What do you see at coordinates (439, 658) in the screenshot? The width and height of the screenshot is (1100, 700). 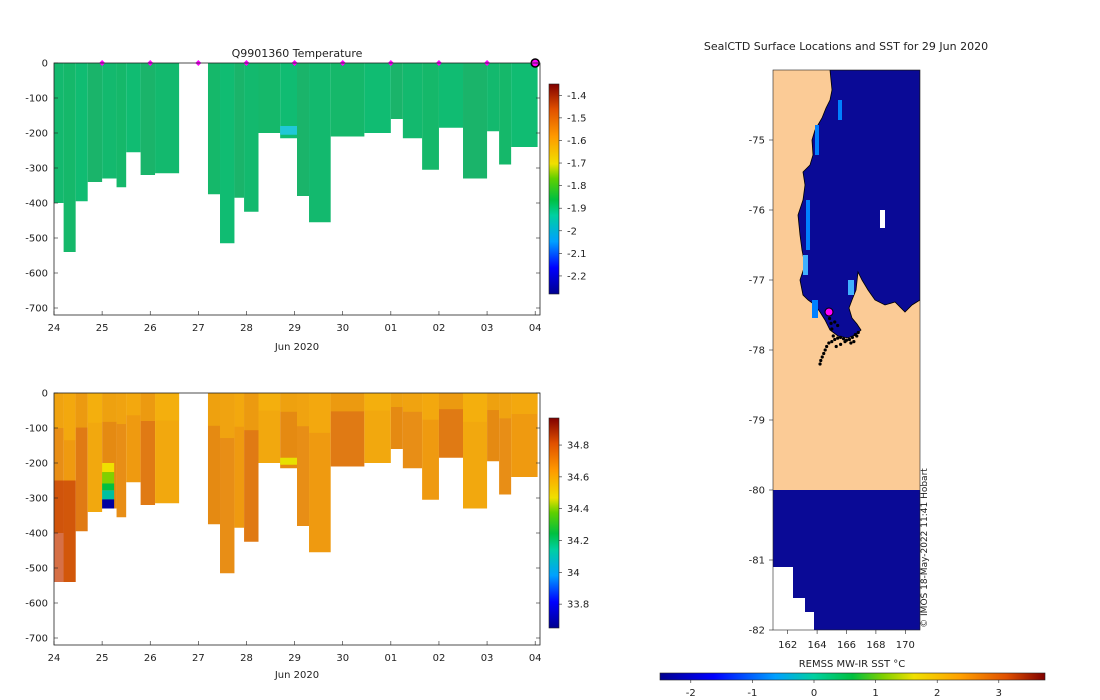 I see `salinity-x-tick-label: 02` at bounding box center [439, 658].